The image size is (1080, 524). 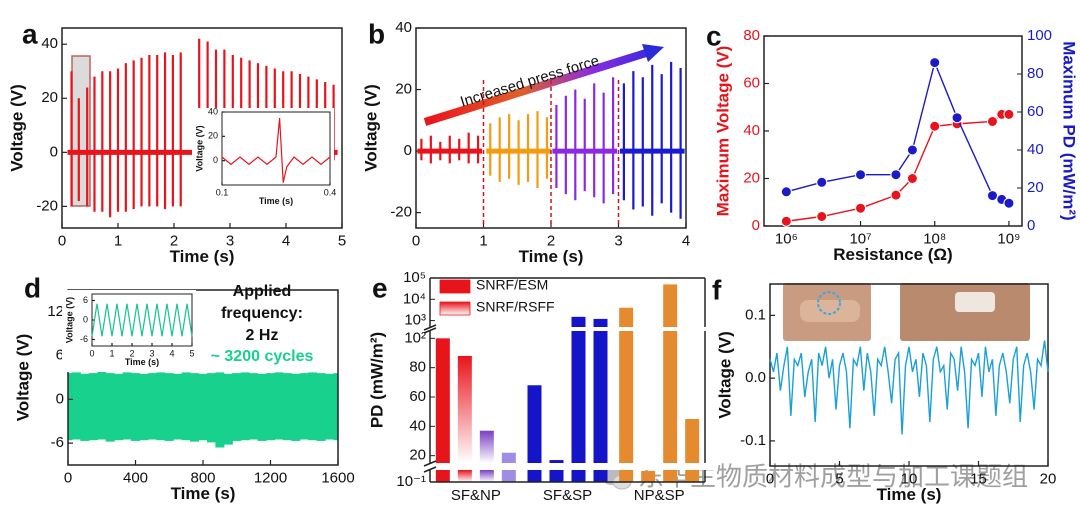 What do you see at coordinates (892, 254) in the screenshot?
I see `x-axis-label: Resistance (Ω)` at bounding box center [892, 254].